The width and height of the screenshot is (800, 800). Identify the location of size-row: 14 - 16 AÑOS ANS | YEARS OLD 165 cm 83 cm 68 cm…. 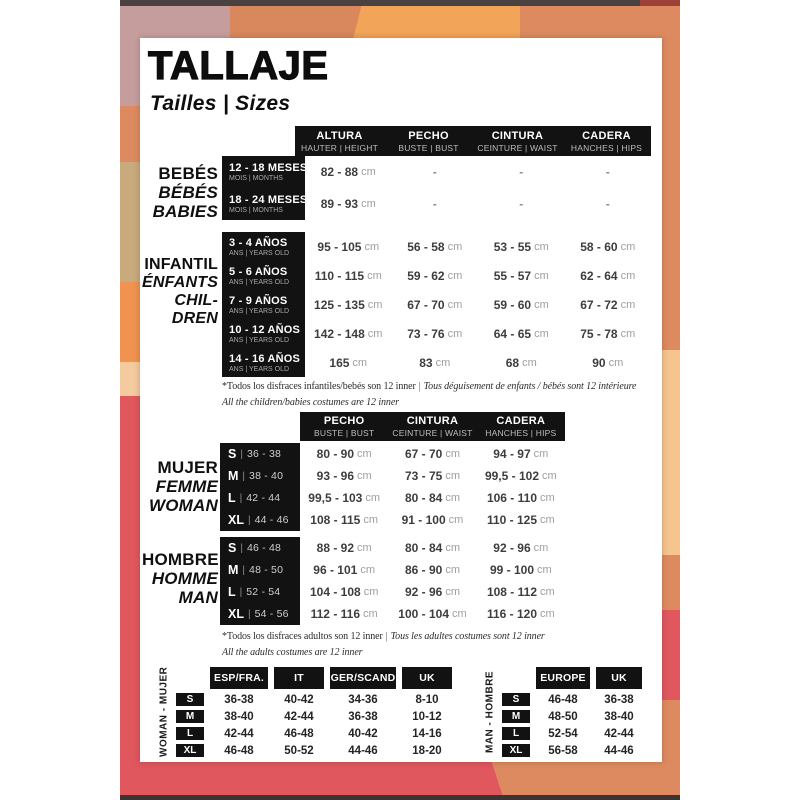
(436, 362).